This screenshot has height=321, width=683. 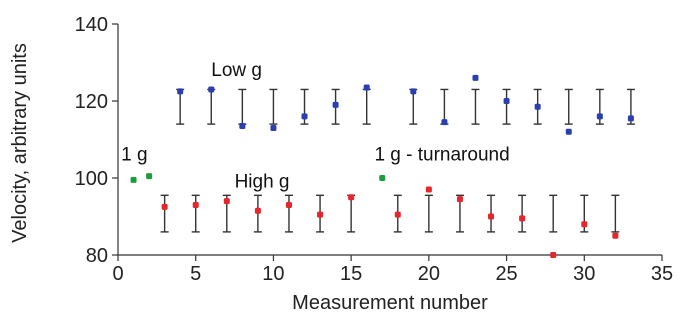 I want to click on x-tick-label: 35, so click(x=662, y=274).